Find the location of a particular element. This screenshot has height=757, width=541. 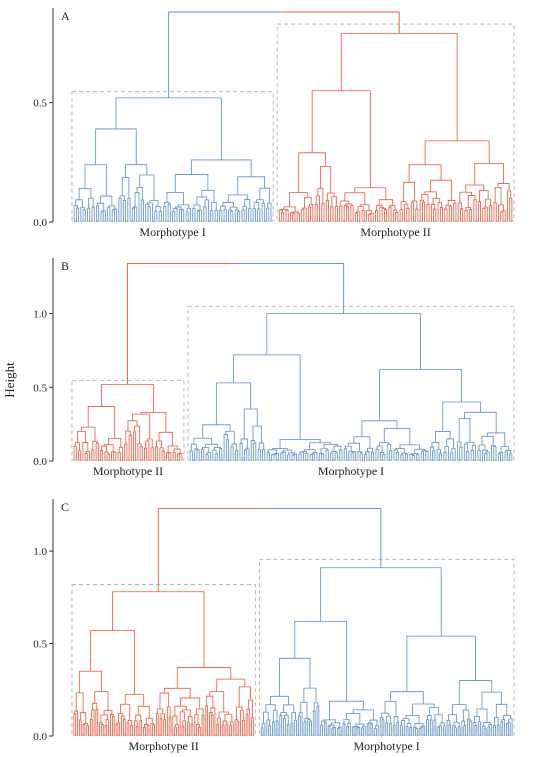

y-tick-label: 0.0 is located at coordinates (40, 462).